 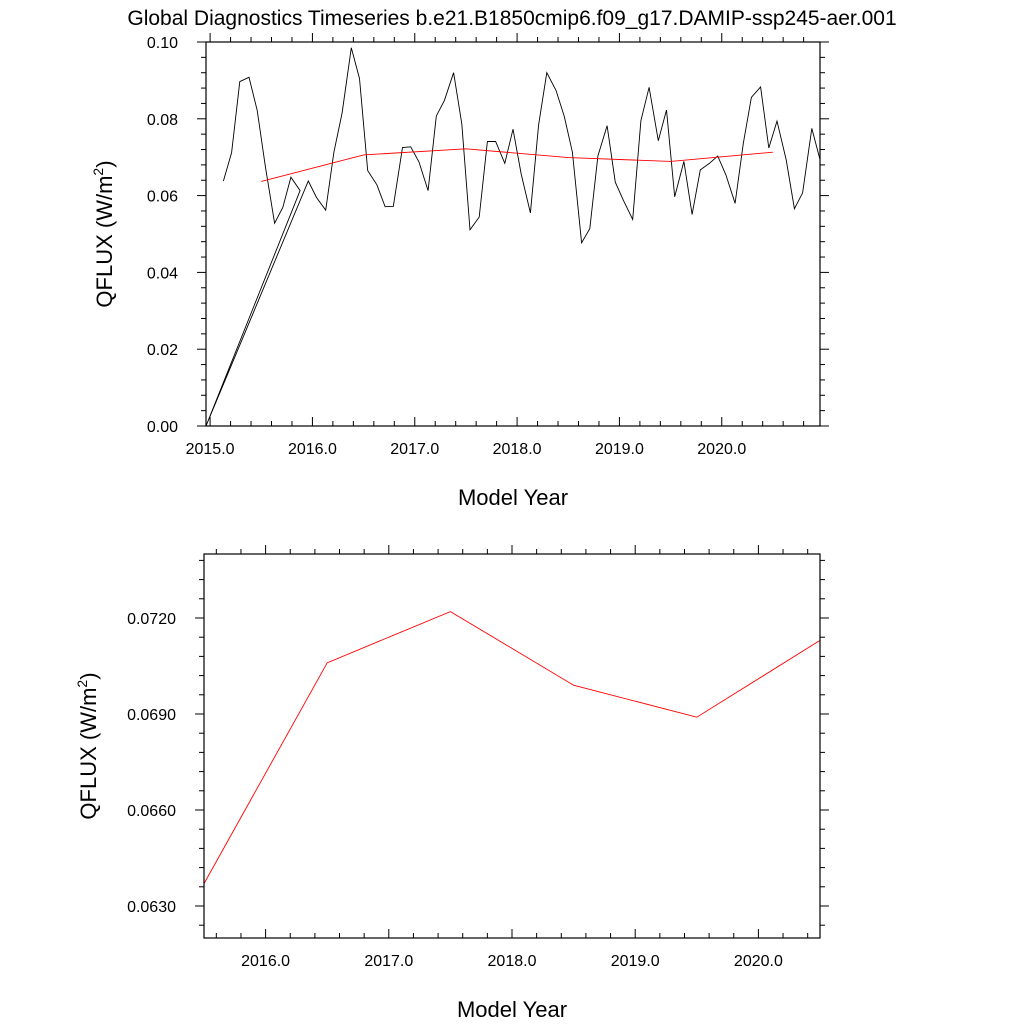 What do you see at coordinates (162, 43) in the screenshot?
I see `top-y-tick-label: 0.10` at bounding box center [162, 43].